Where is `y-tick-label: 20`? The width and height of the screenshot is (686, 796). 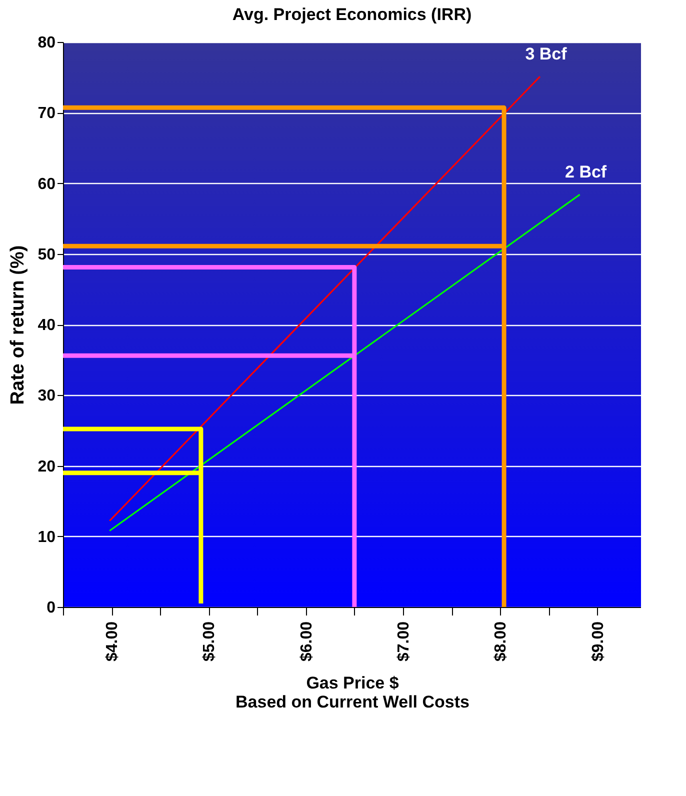 y-tick-label: 20 is located at coordinates (47, 467).